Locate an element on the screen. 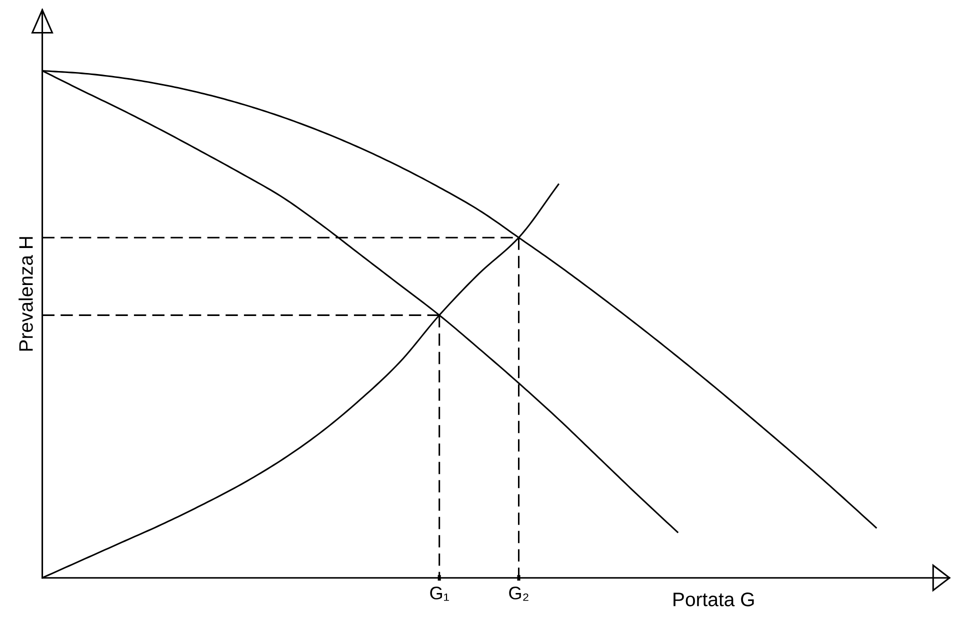  y-axis-title: Prevalenza H is located at coordinates (25, 294).